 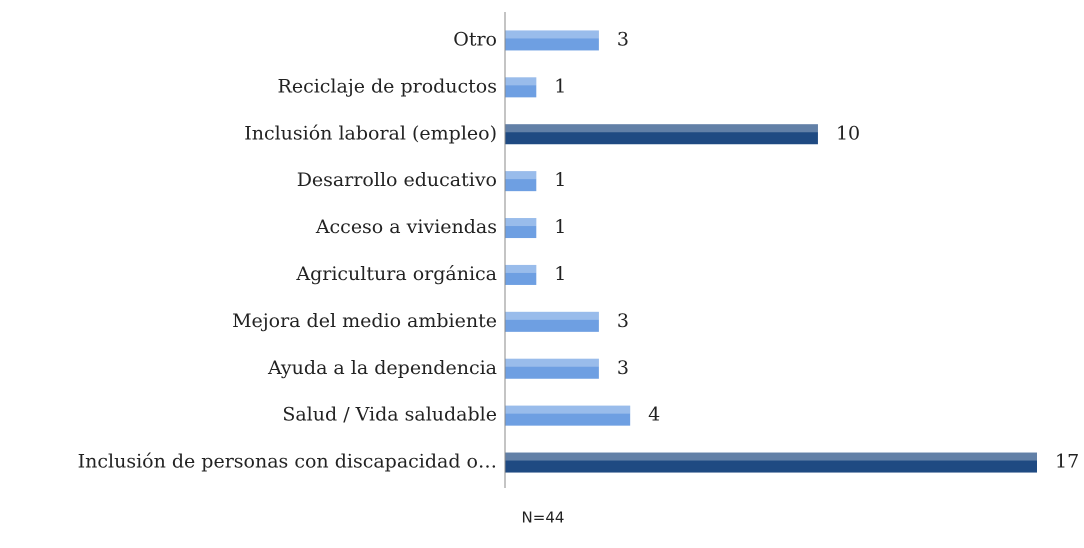 What do you see at coordinates (543, 518) in the screenshot?
I see `annotation: N=44` at bounding box center [543, 518].